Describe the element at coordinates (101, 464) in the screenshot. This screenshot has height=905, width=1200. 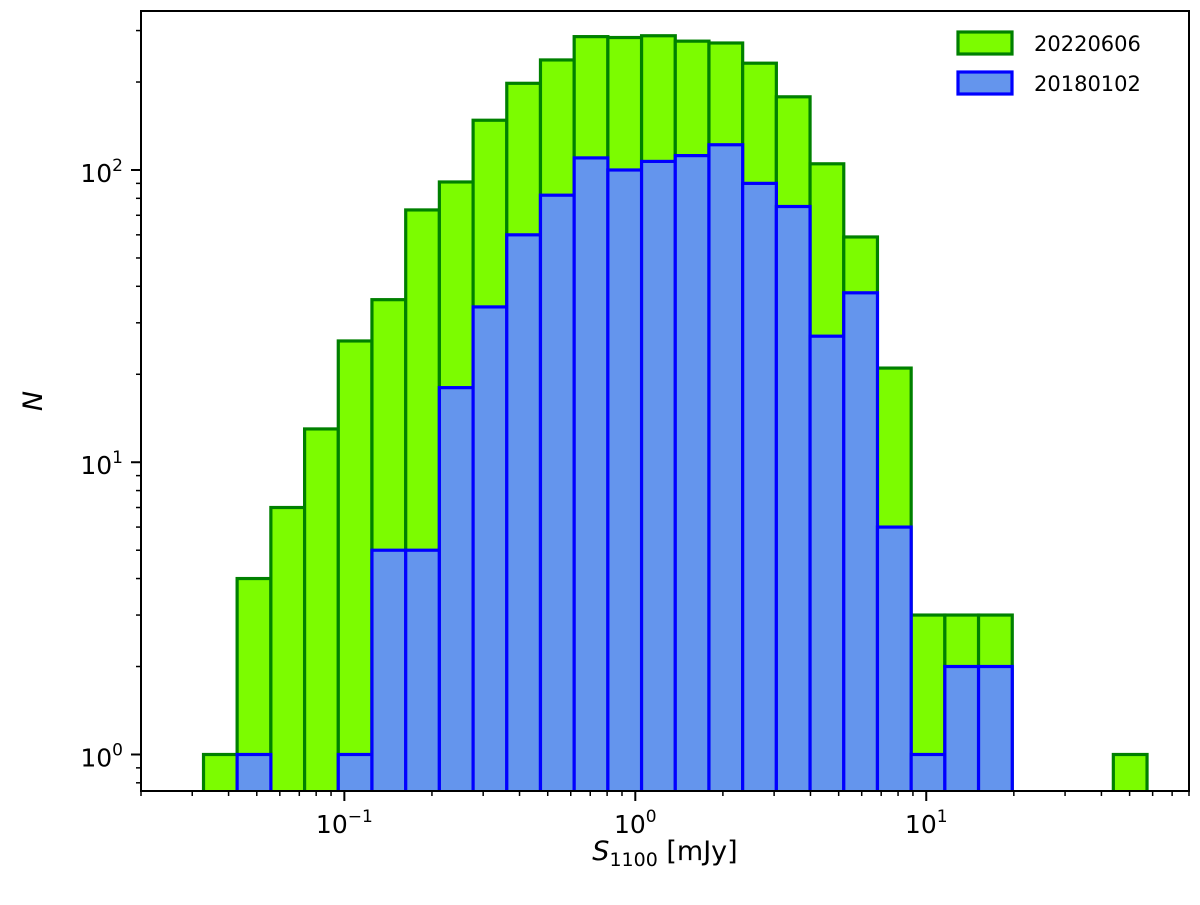
I see `y-tick-label: 101` at that location.